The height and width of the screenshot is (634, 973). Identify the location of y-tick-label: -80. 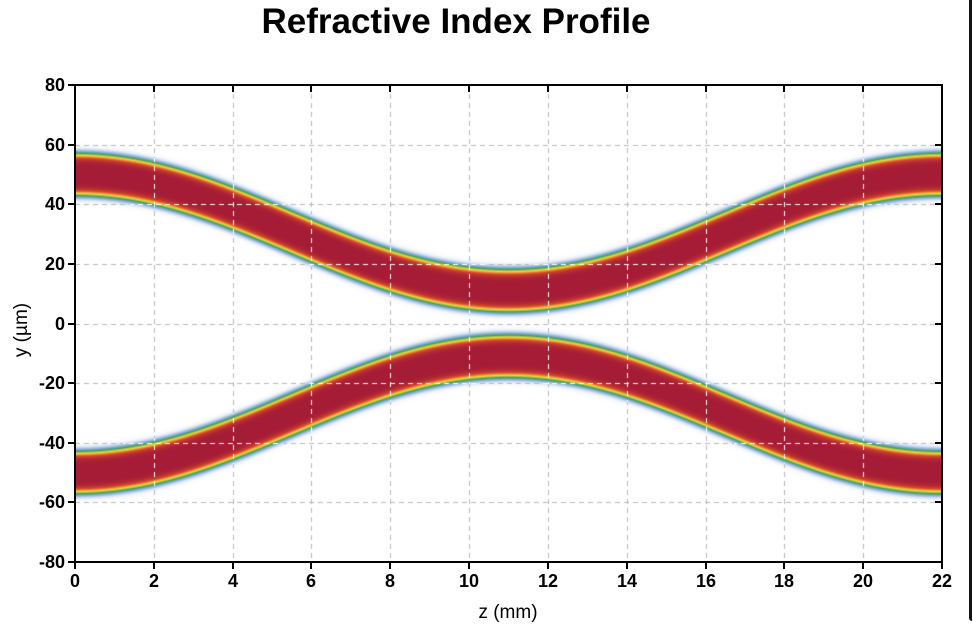
(51, 562).